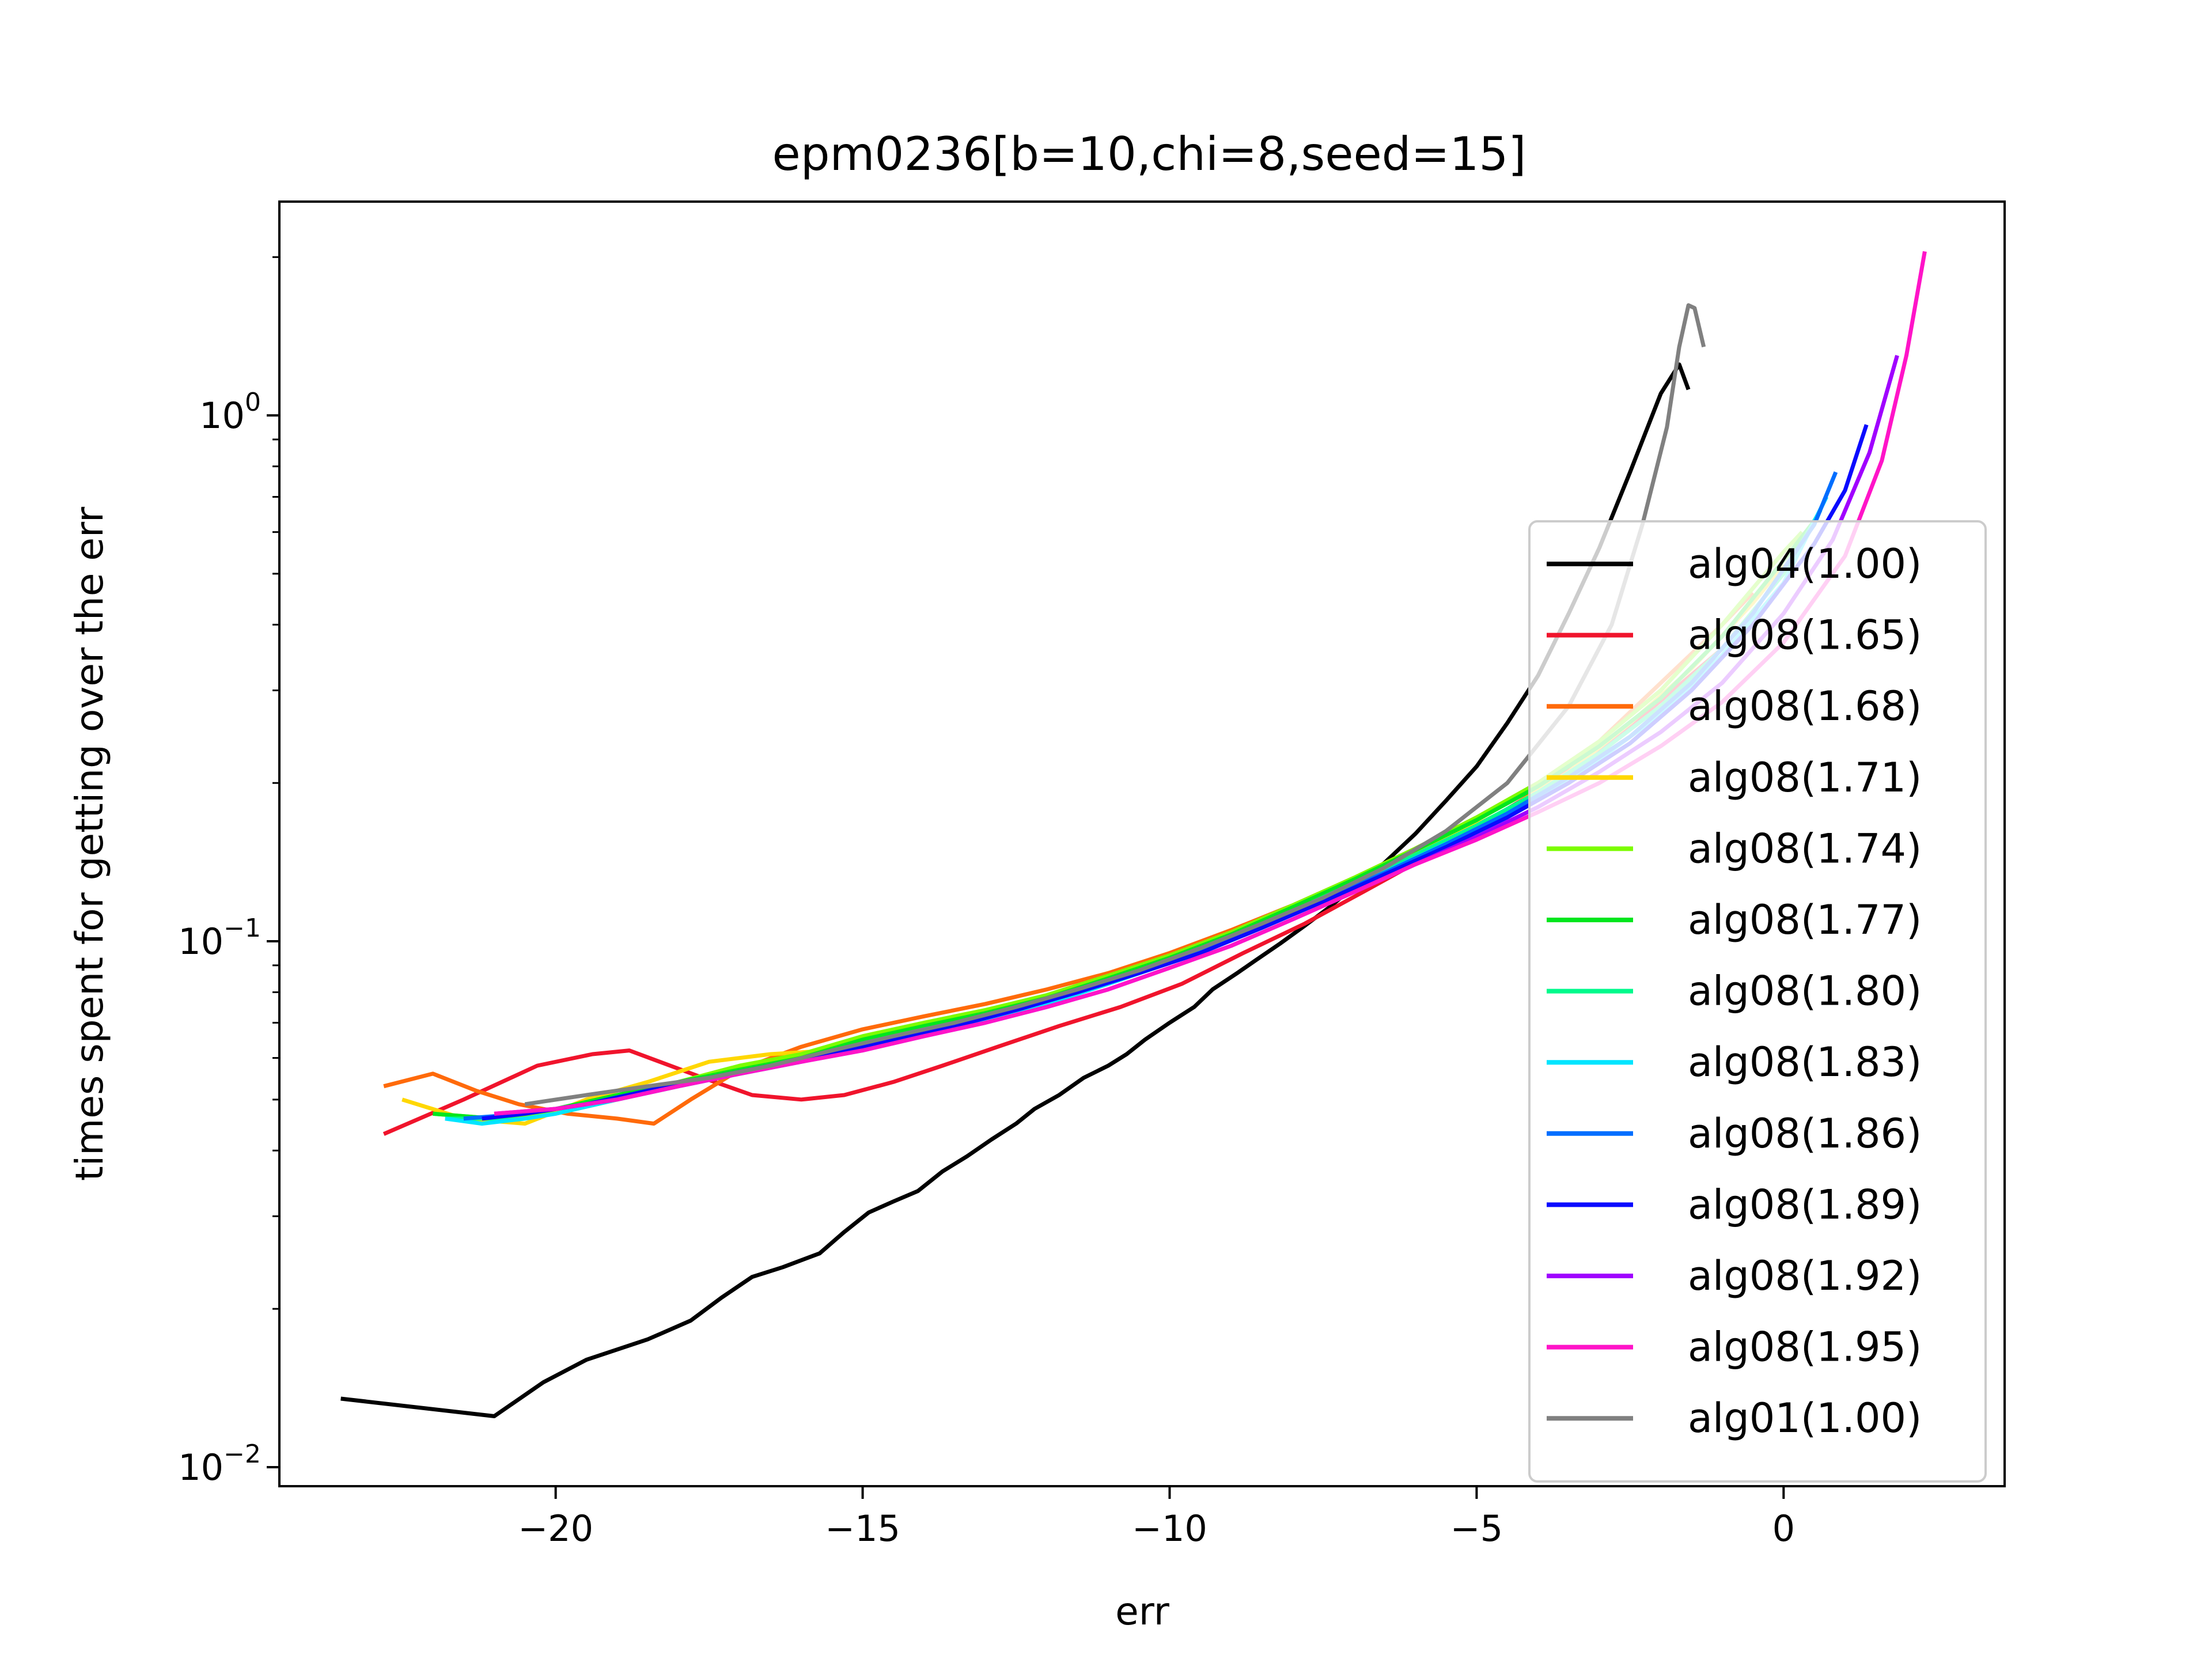 The height and width of the screenshot is (1659, 2212). What do you see at coordinates (1169, 1529) in the screenshot?
I see `x-tick-label: −10` at bounding box center [1169, 1529].